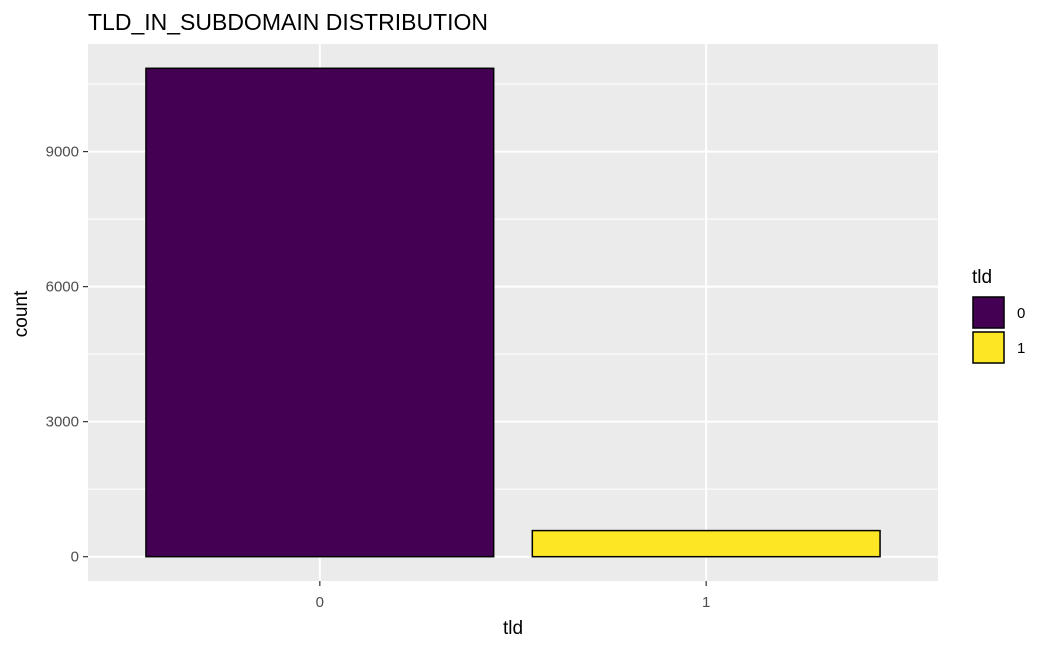  I want to click on y-tick-label: 9000, so click(62, 152).